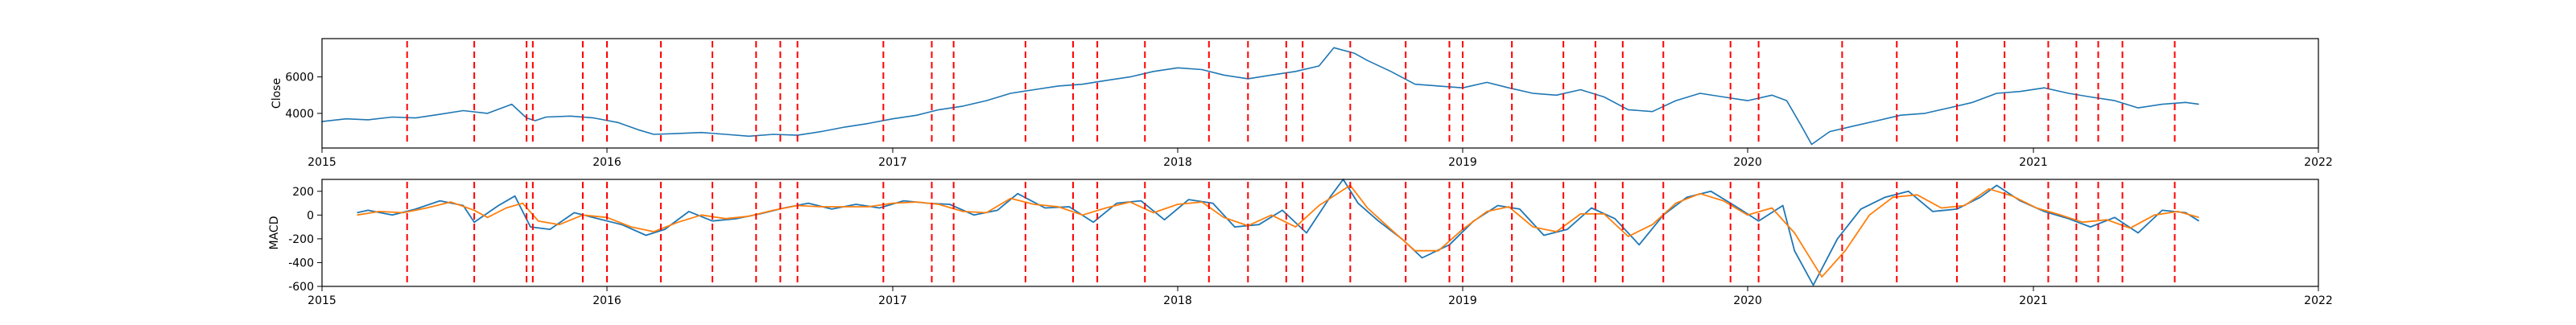 This screenshot has height=325, width=2576. Describe the element at coordinates (310, 215) in the screenshot. I see `panel-2-y-tick-label-0: 0` at that location.